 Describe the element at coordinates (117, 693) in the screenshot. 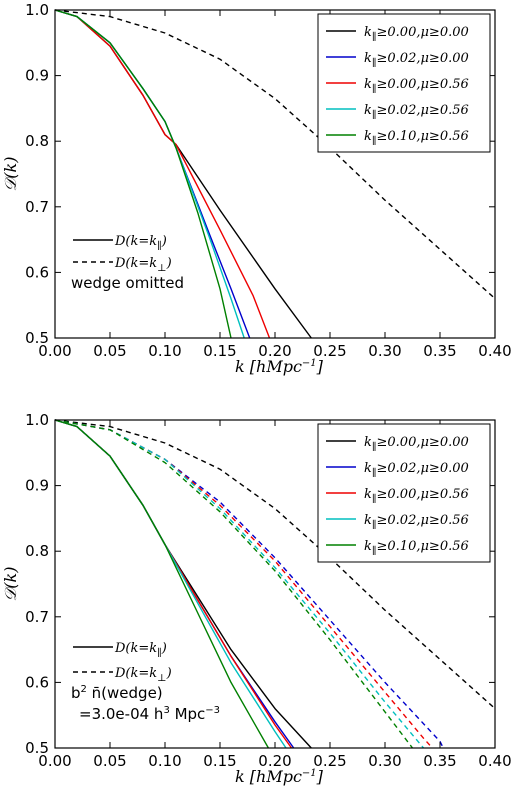

I see `annotation-text: b2 n̄(wedge)` at that location.